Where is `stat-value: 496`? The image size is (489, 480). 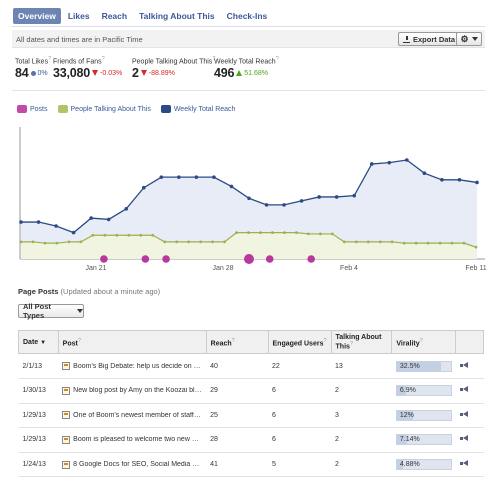
stat-value: 496 is located at coordinates (224, 73).